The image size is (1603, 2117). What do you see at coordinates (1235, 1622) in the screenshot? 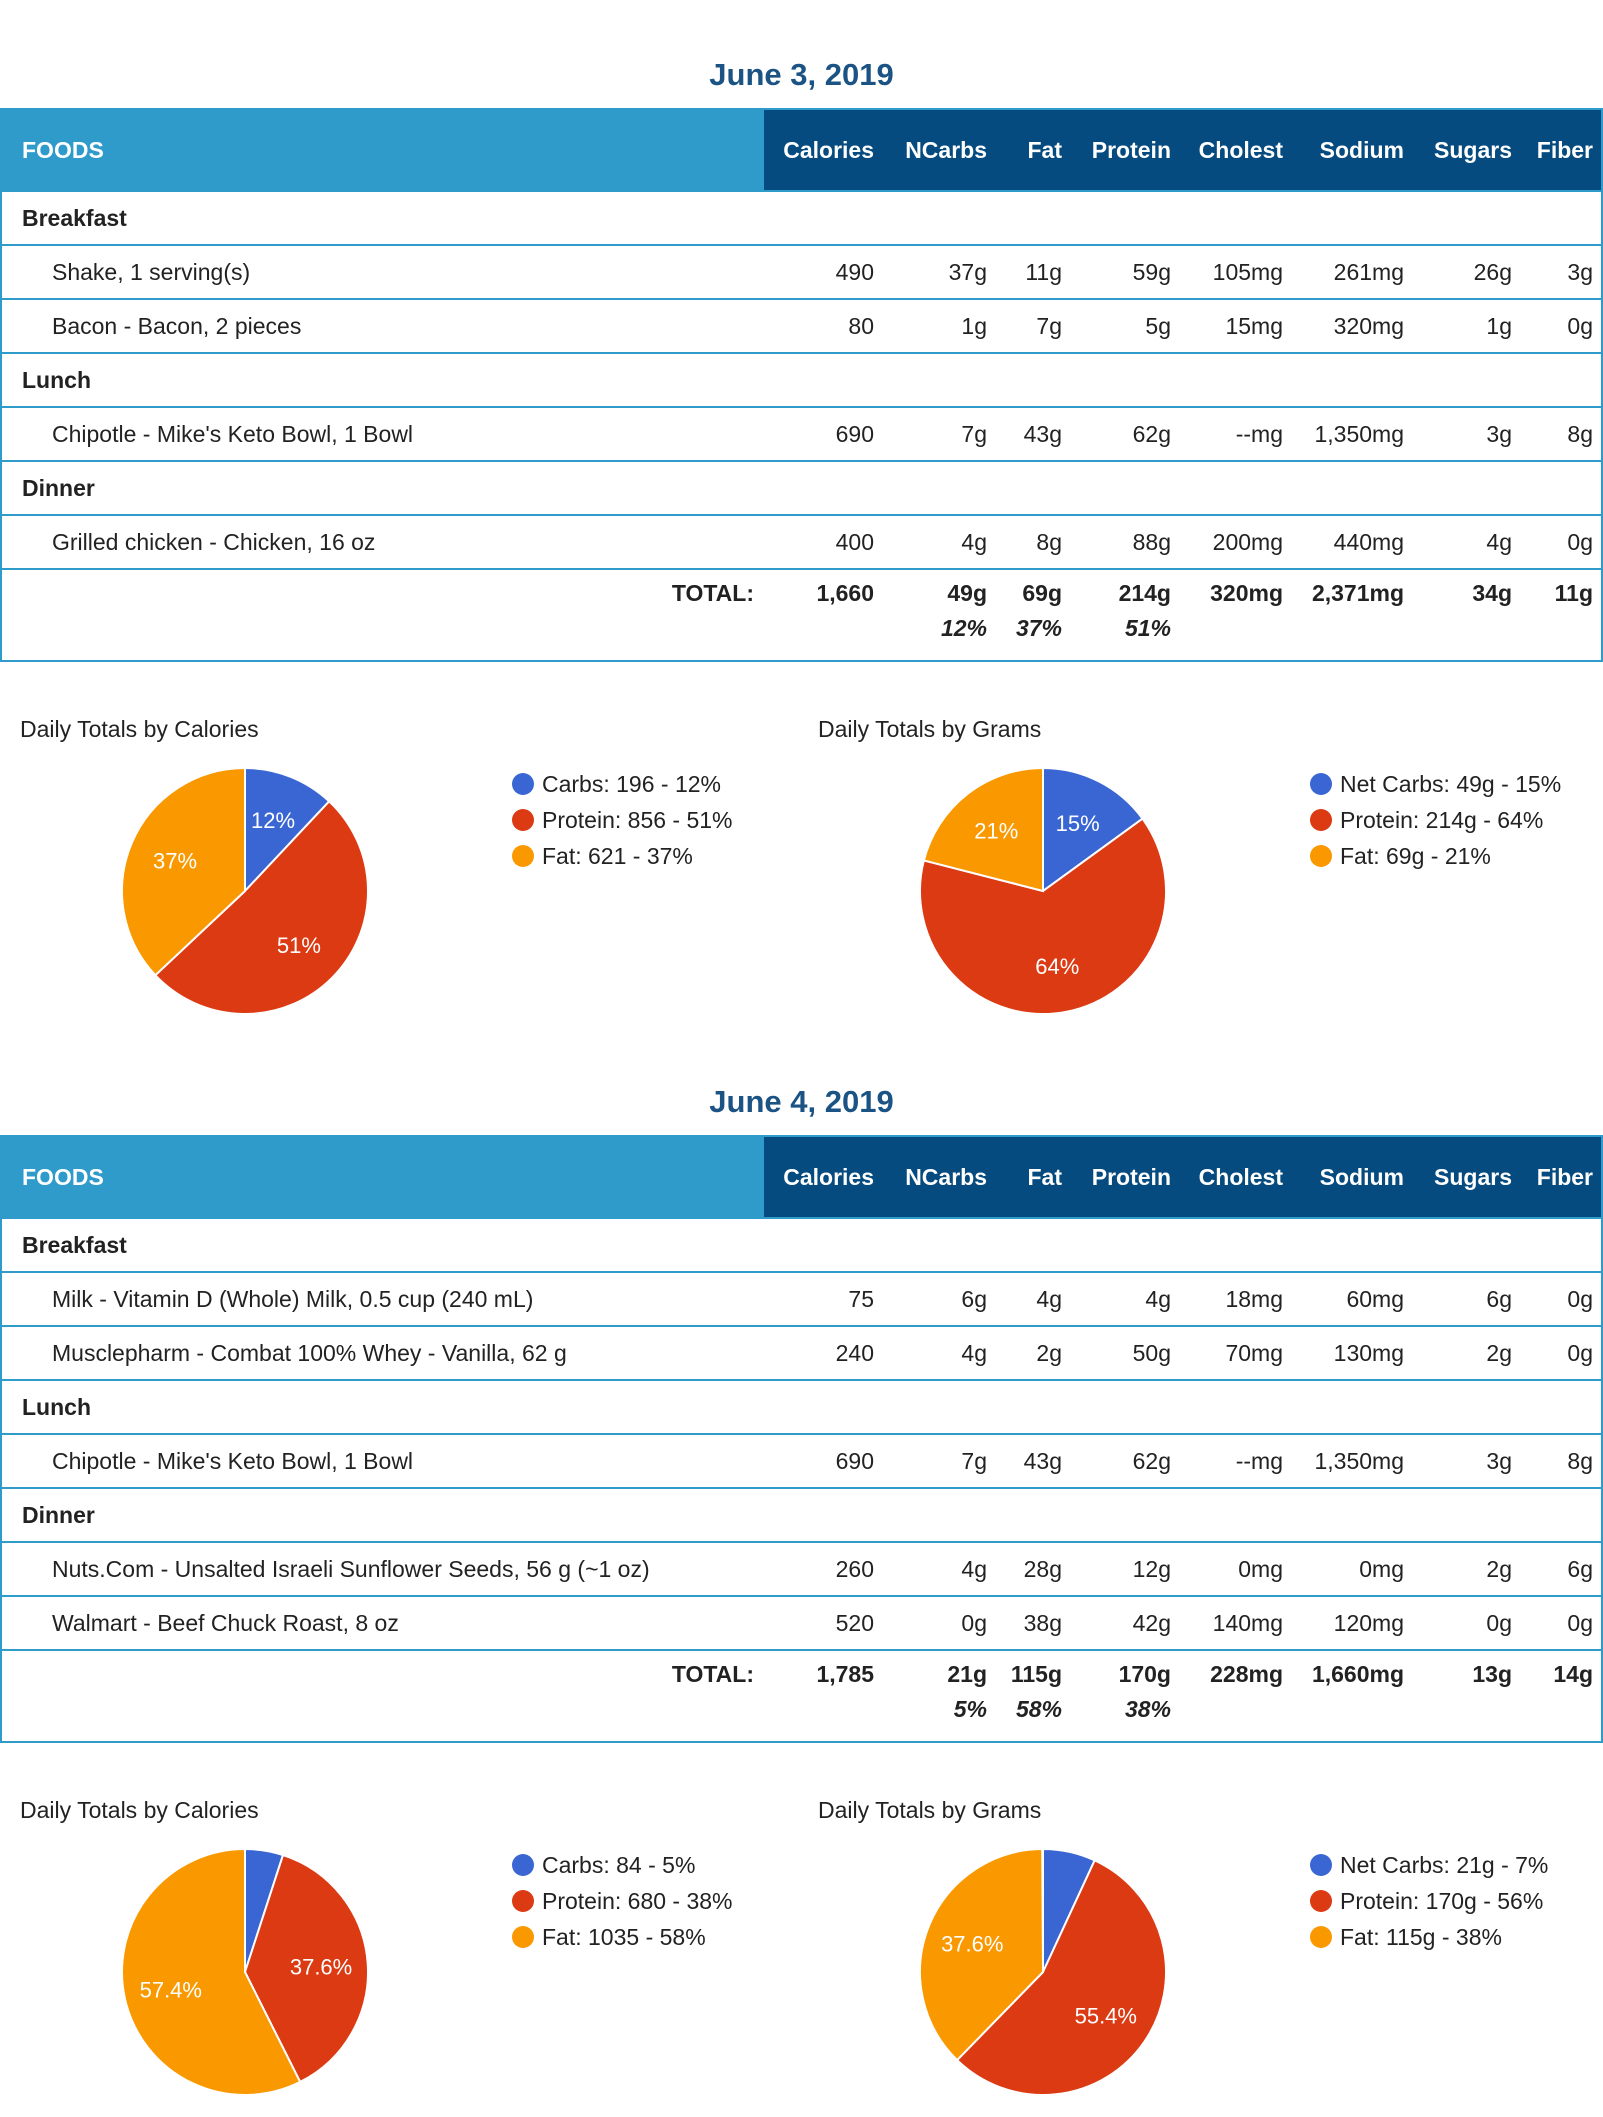
I see `food-cholest: 140mg` at bounding box center [1235, 1622].